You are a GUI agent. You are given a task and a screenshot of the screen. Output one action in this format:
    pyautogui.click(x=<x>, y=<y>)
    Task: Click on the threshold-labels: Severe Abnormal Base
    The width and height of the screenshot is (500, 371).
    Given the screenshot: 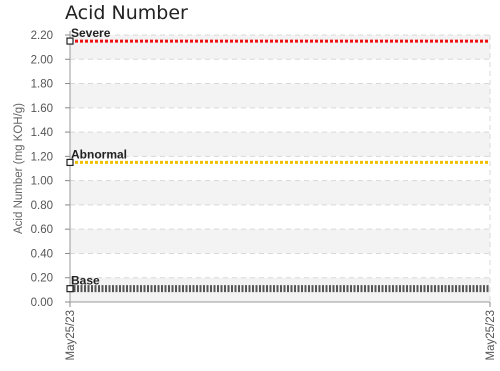 What is the action you would take?
    pyautogui.click(x=99, y=157)
    